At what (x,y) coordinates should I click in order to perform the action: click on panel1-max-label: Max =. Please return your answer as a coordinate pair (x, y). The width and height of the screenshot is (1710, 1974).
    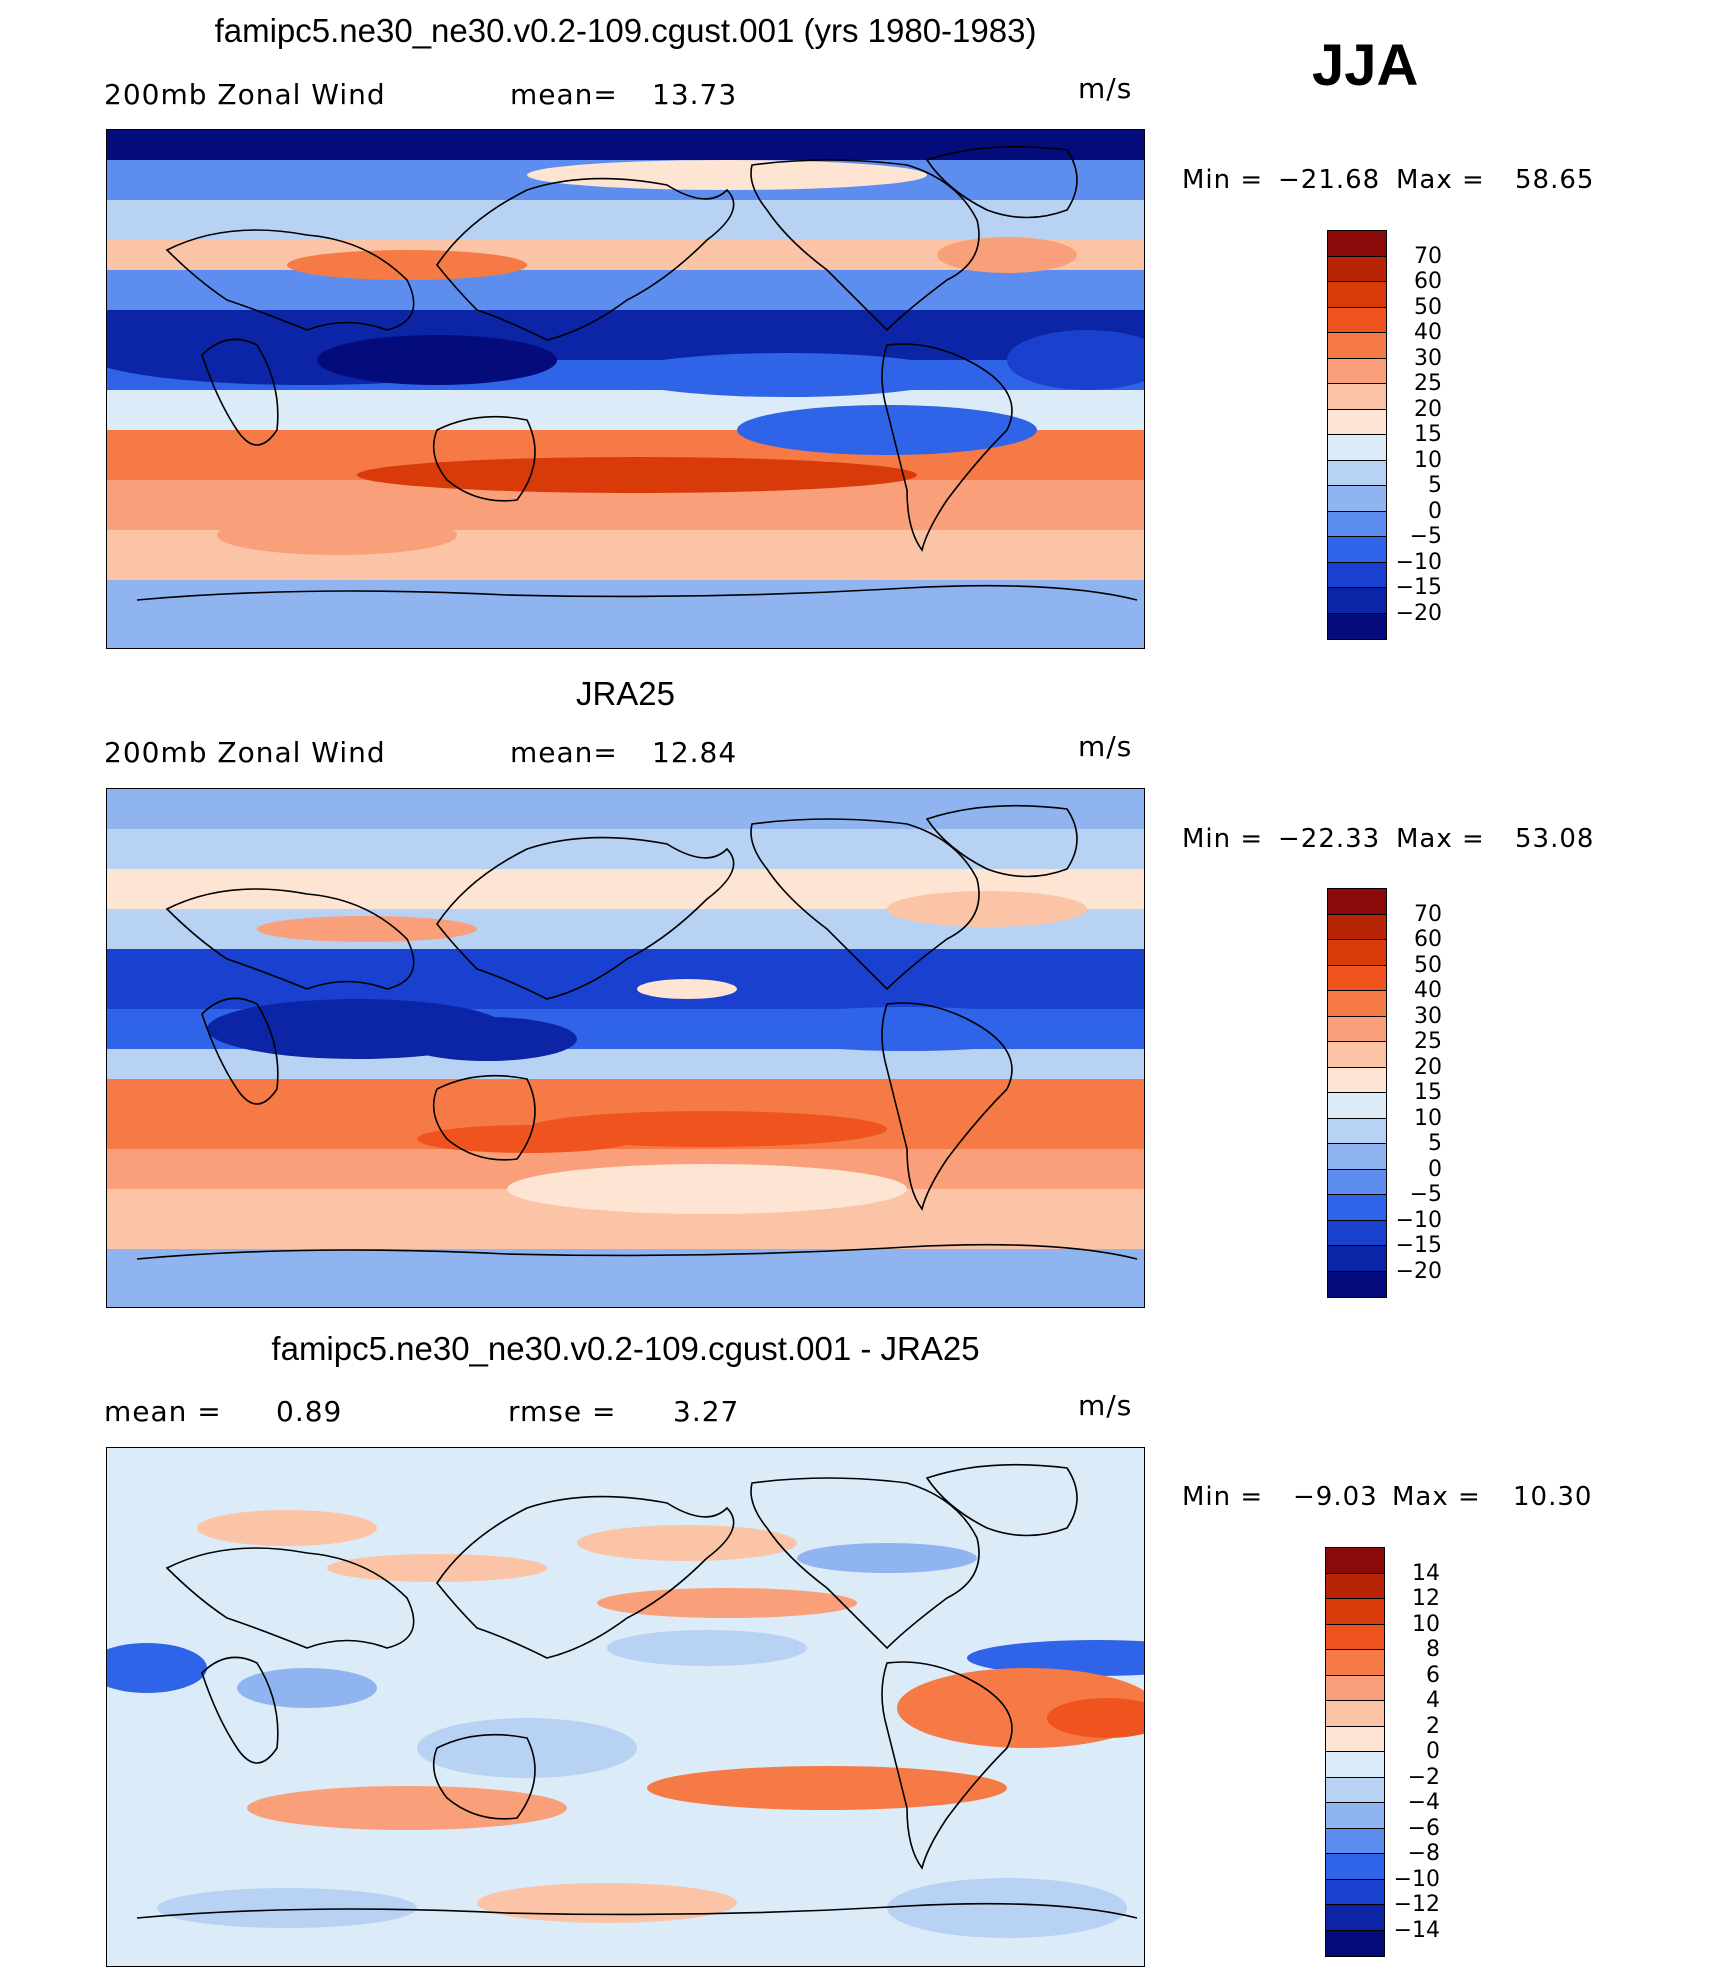
    Looking at the image, I should click on (1440, 180).